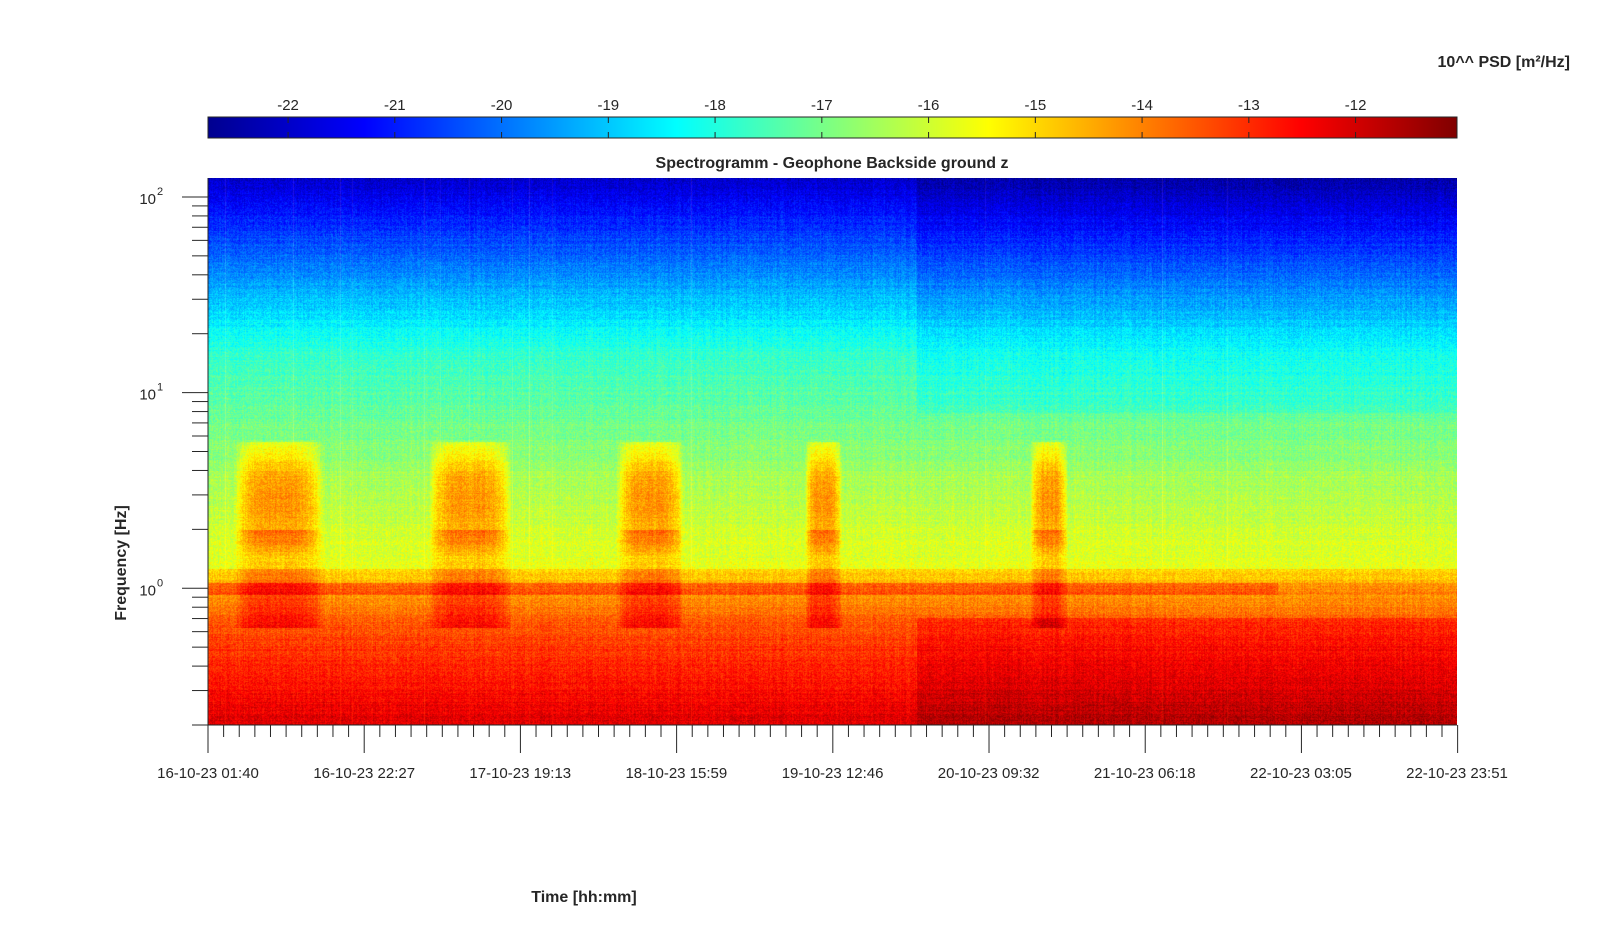  What do you see at coordinates (160, 388) in the screenshot?
I see `y-tick-label-exponent: 1` at bounding box center [160, 388].